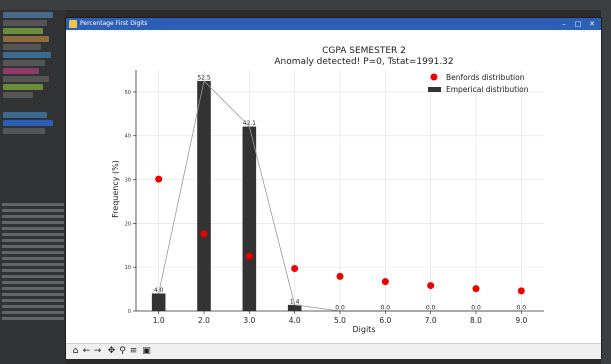  I want to click on x-tick-label: 8.0, so click(476, 320).